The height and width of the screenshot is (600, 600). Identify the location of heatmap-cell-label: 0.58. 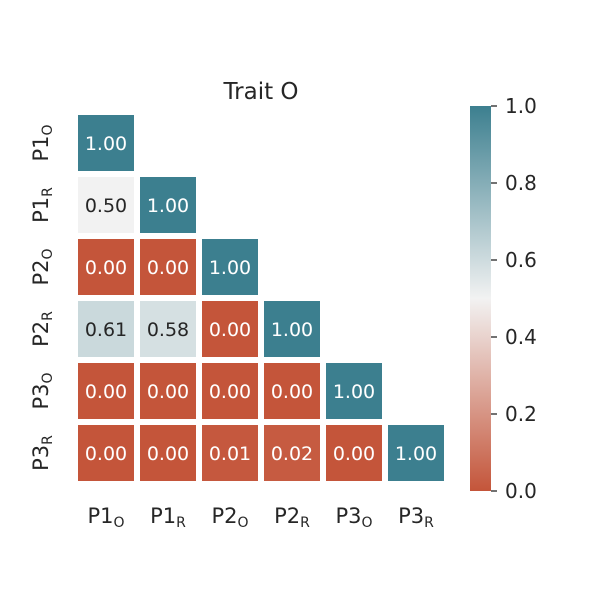
(168, 330).